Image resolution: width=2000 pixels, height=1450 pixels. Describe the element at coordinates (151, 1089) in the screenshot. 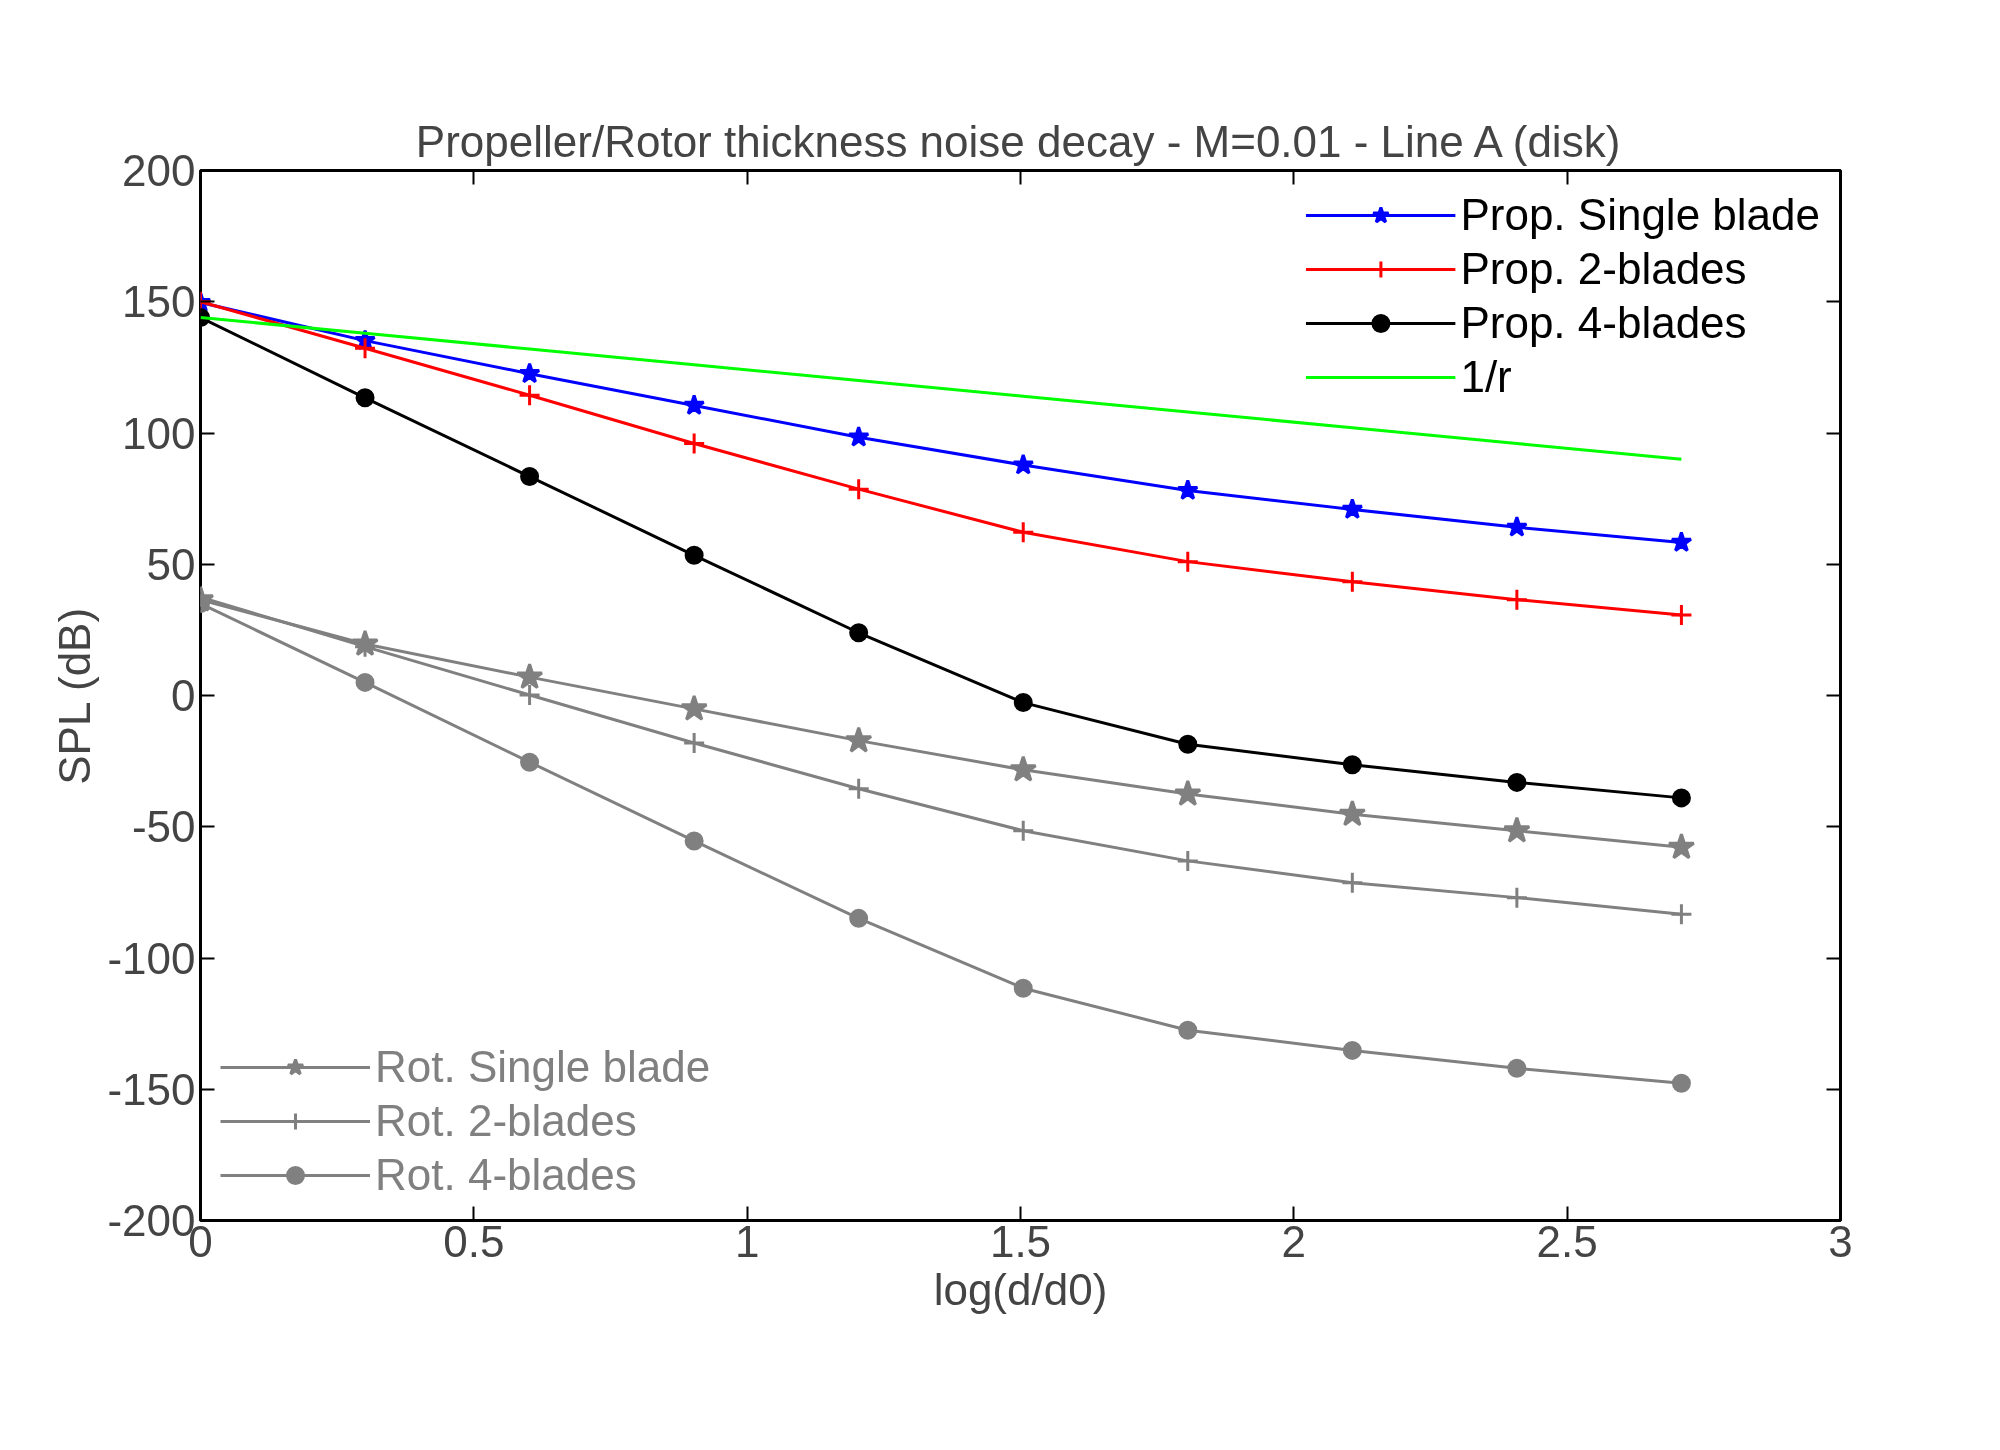

I see `y-tick-label: -150` at that location.